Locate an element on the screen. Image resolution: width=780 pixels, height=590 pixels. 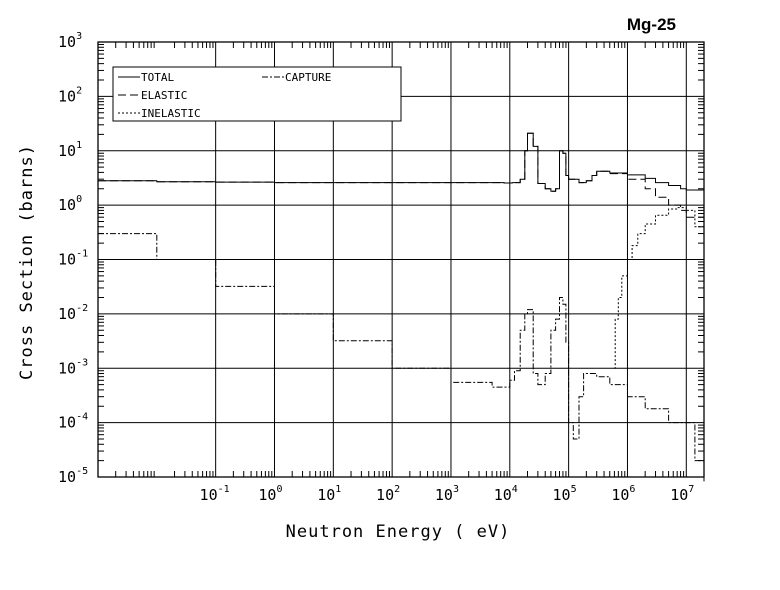
x-tick-label: 10³ is located at coordinates (447, 494).